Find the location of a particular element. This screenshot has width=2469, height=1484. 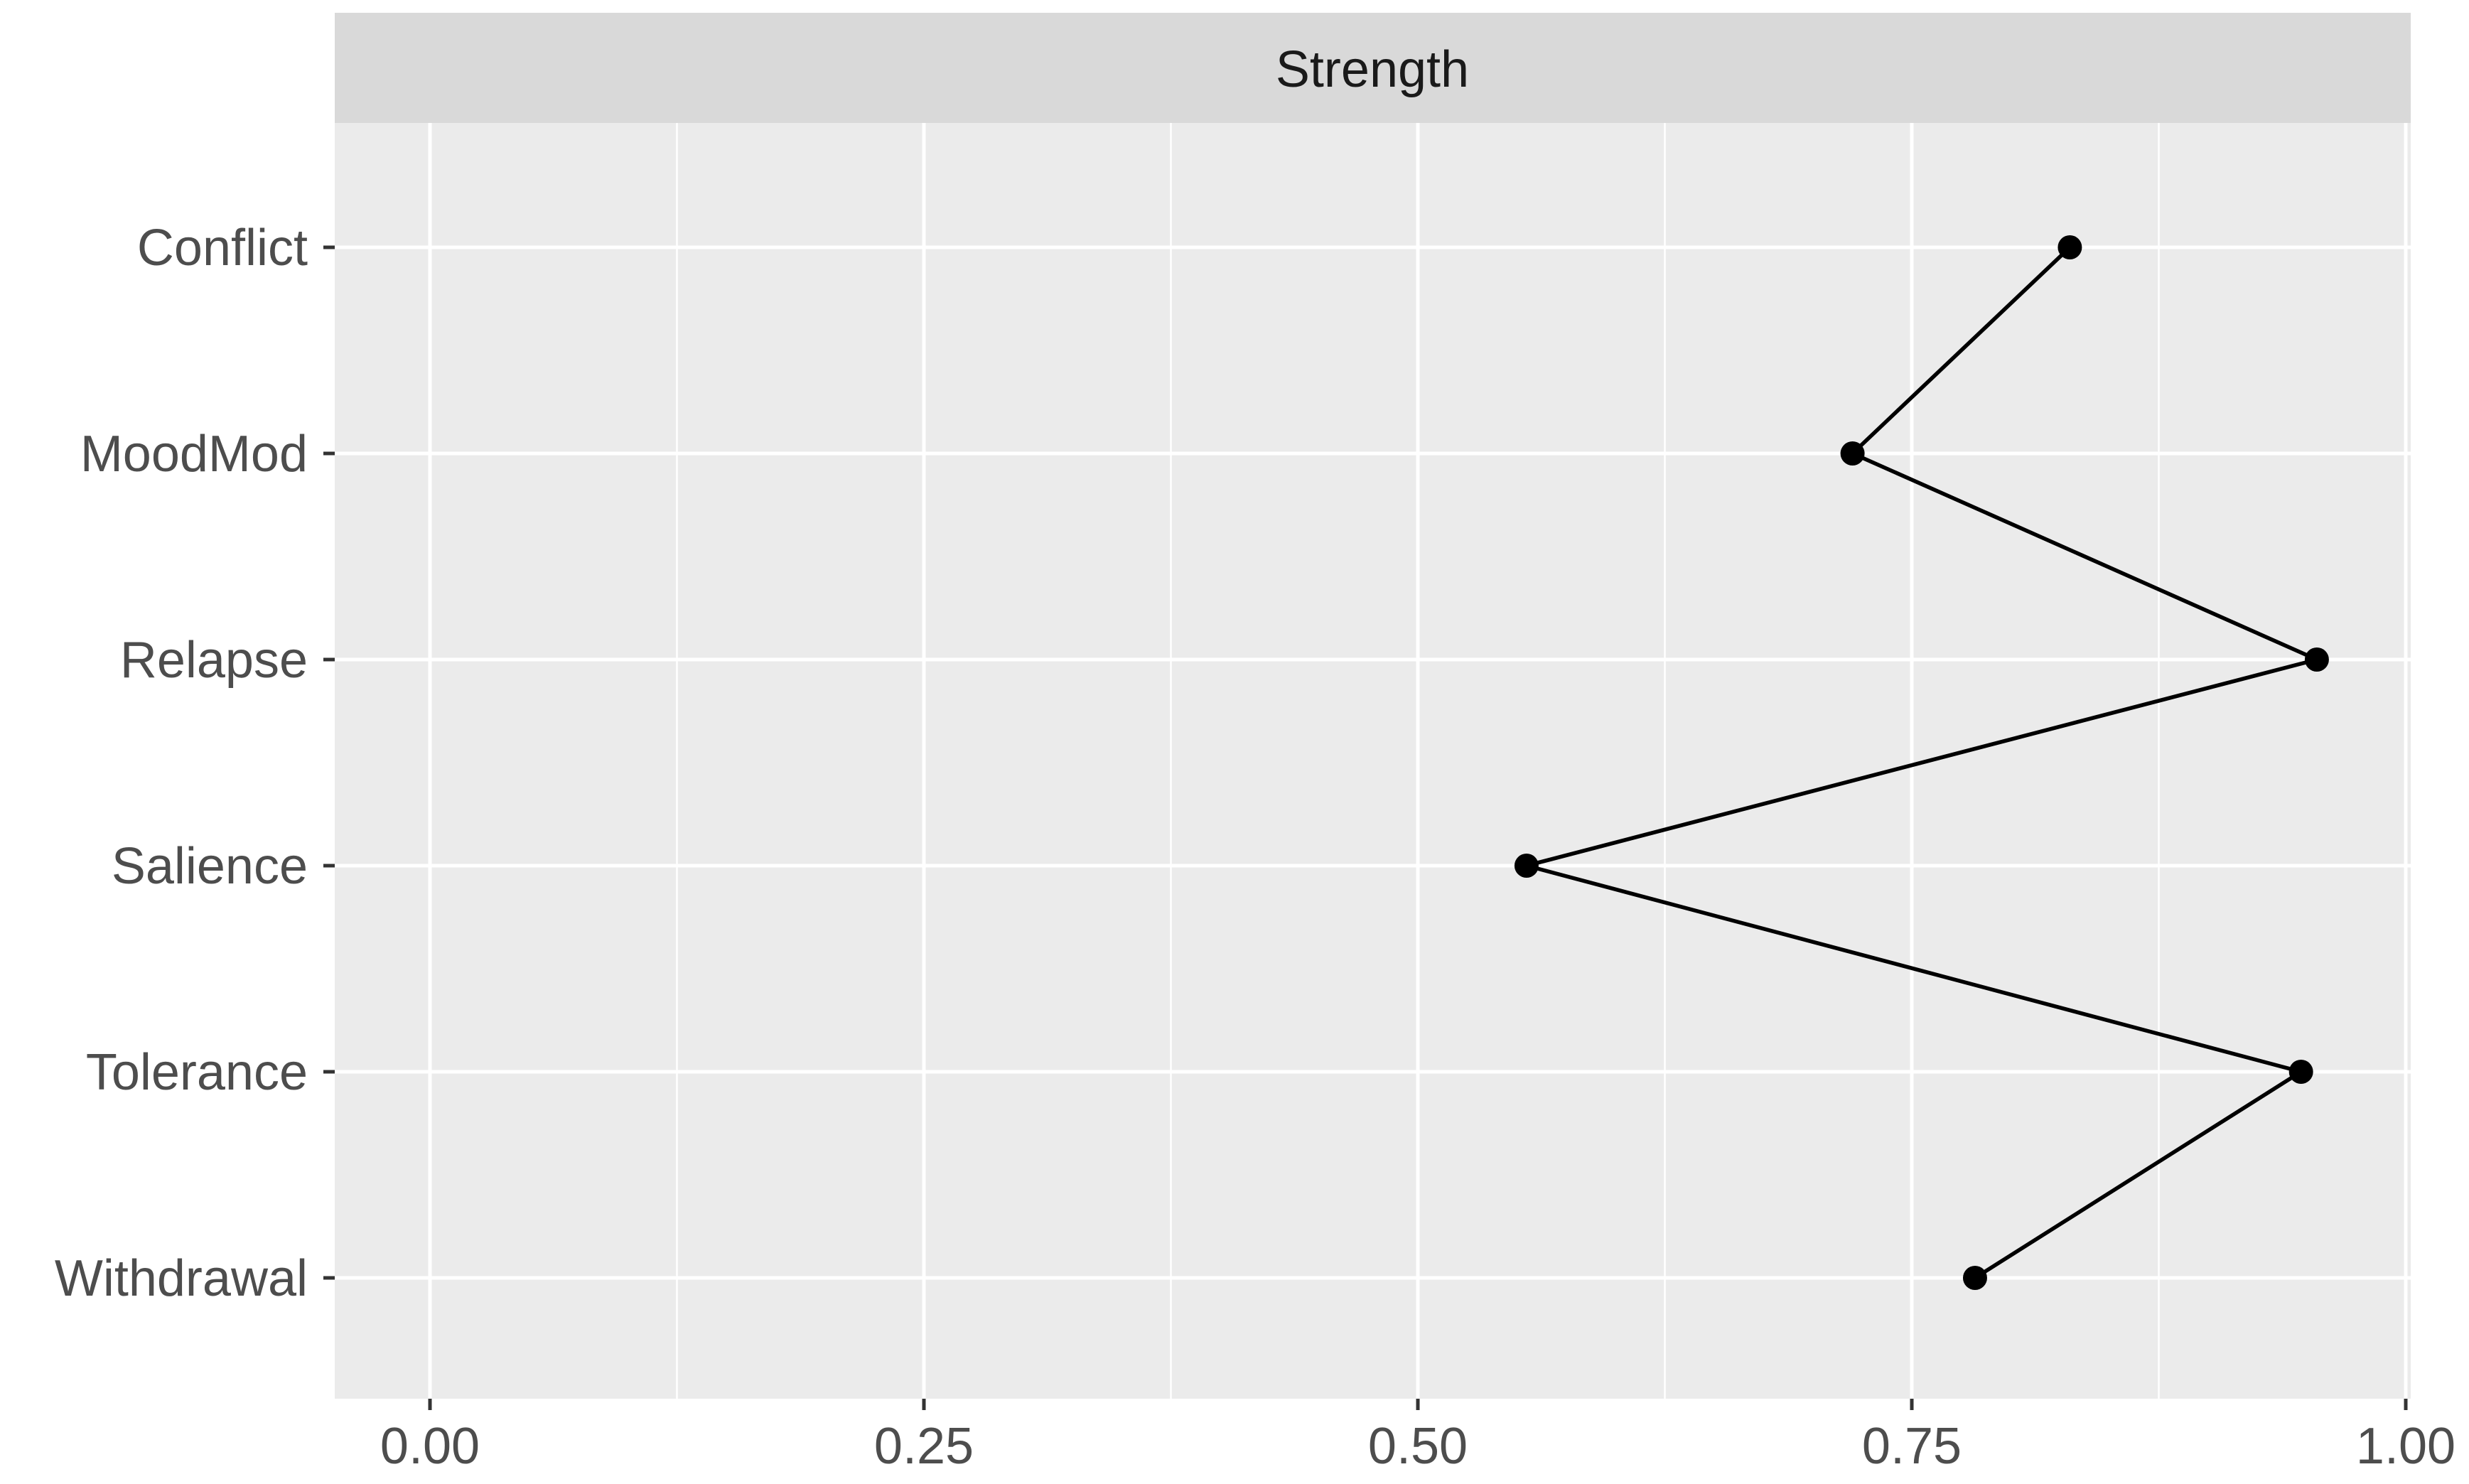

facet-strip-label: Strength is located at coordinates (1372, 70).